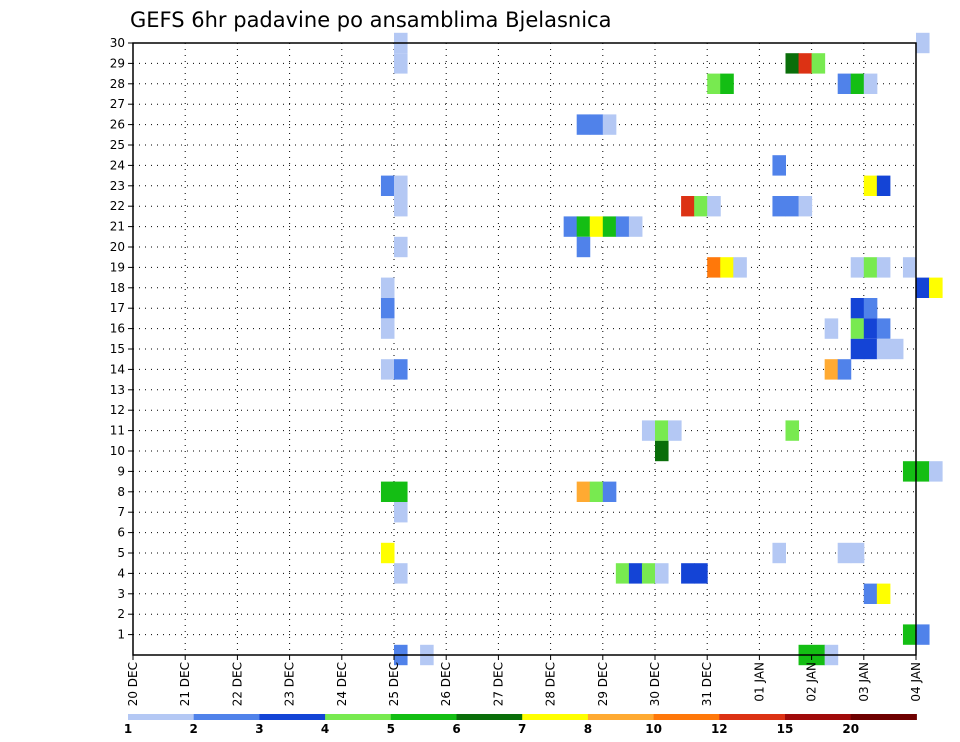  I want to click on y-tick-label: 24, so click(117, 165).